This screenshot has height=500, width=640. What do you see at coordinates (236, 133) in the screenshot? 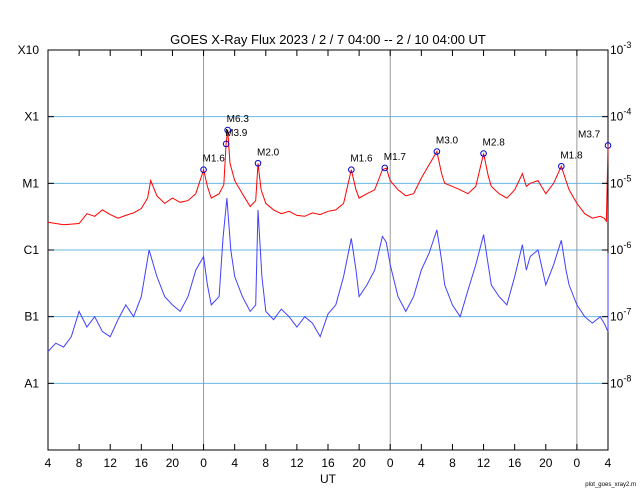
I see `flare-label: M3.9` at bounding box center [236, 133].